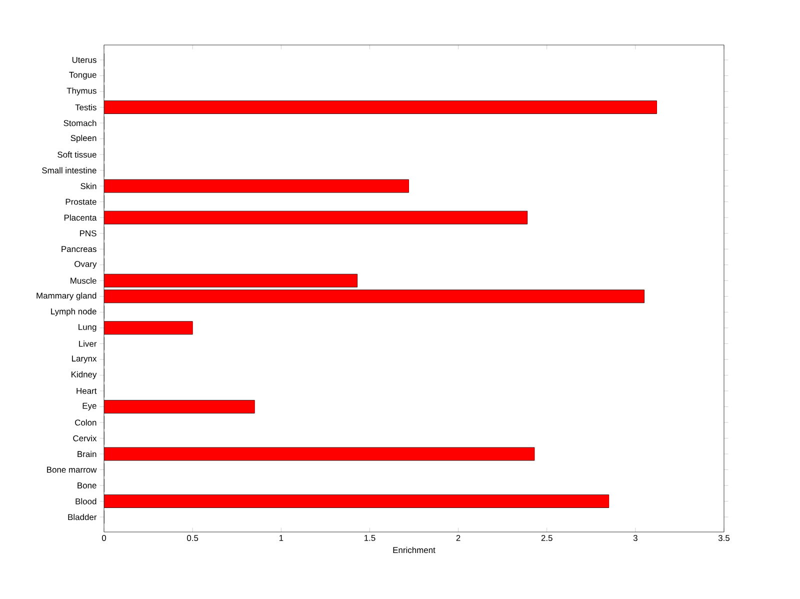 This screenshot has height=599, width=800. I want to click on y-tick-label: Lymph node, so click(73, 312).